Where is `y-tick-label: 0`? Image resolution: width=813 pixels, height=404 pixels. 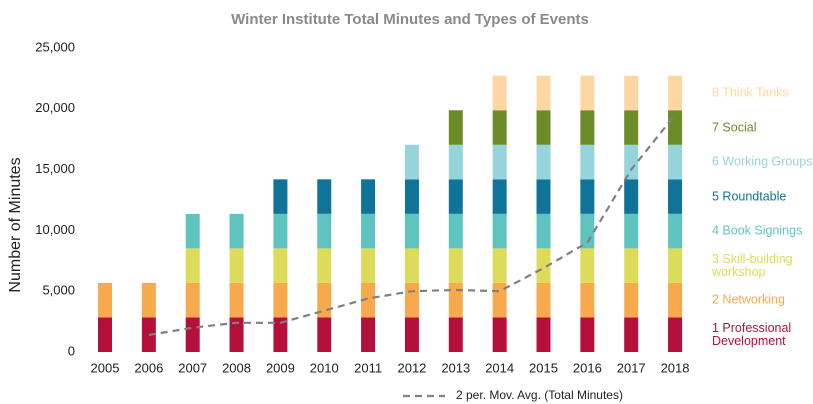 y-tick-label: 0 is located at coordinates (71, 350).